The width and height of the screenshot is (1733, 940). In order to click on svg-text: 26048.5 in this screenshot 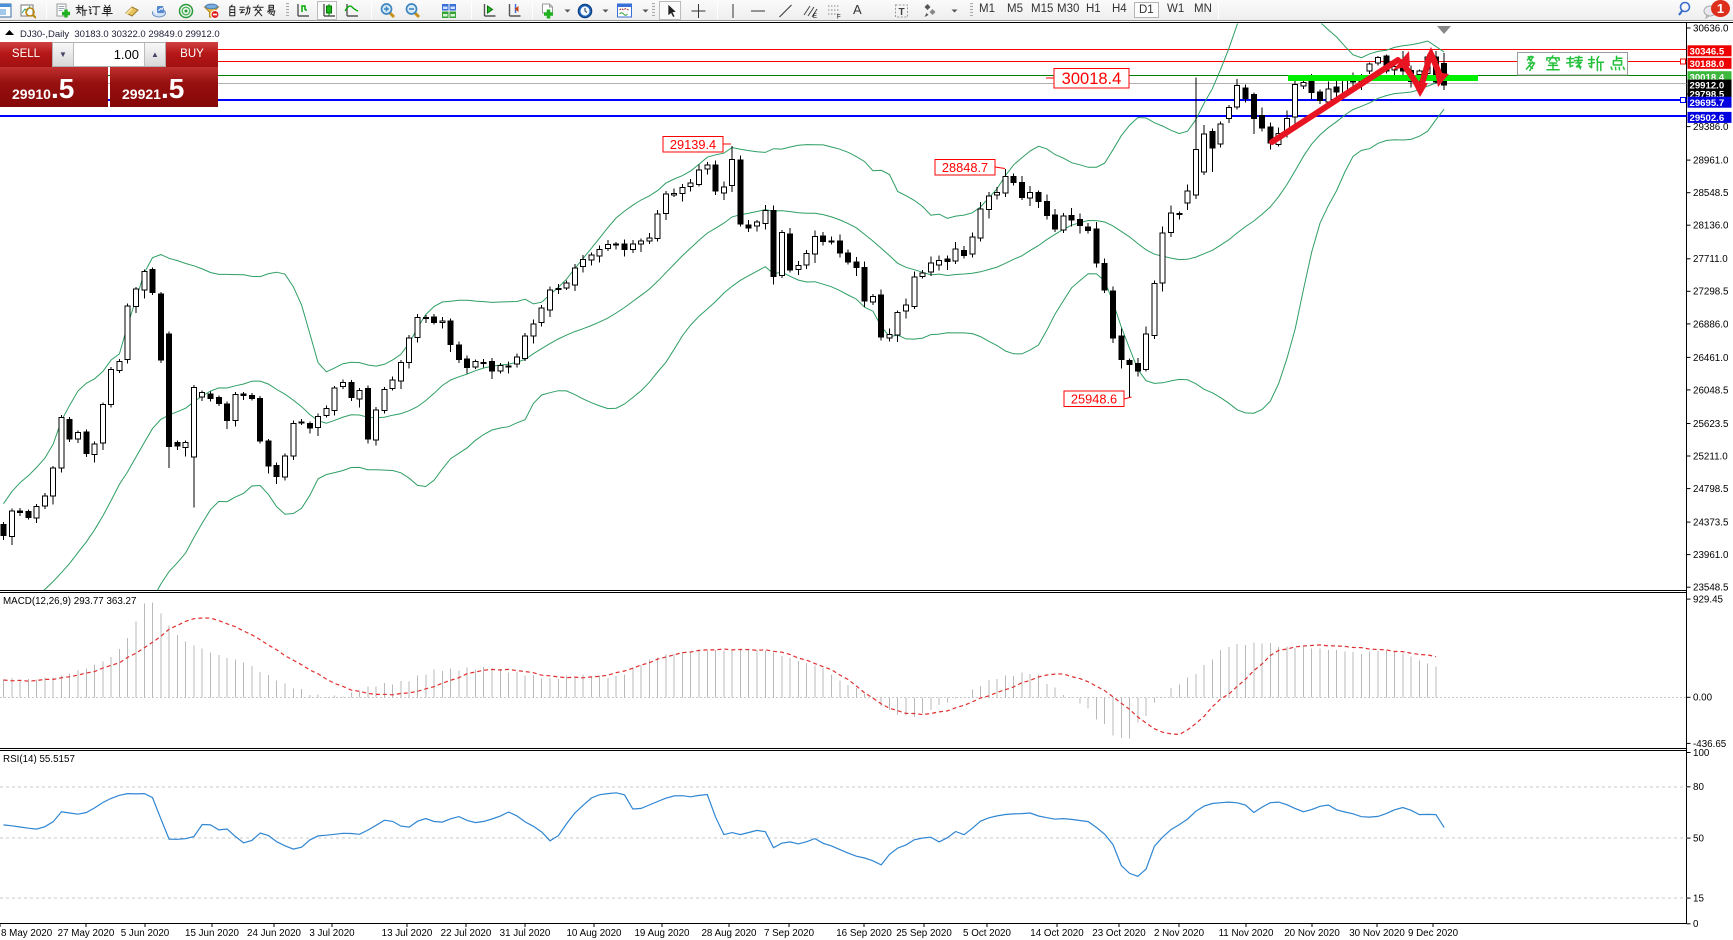, I will do `click(1711, 390)`.